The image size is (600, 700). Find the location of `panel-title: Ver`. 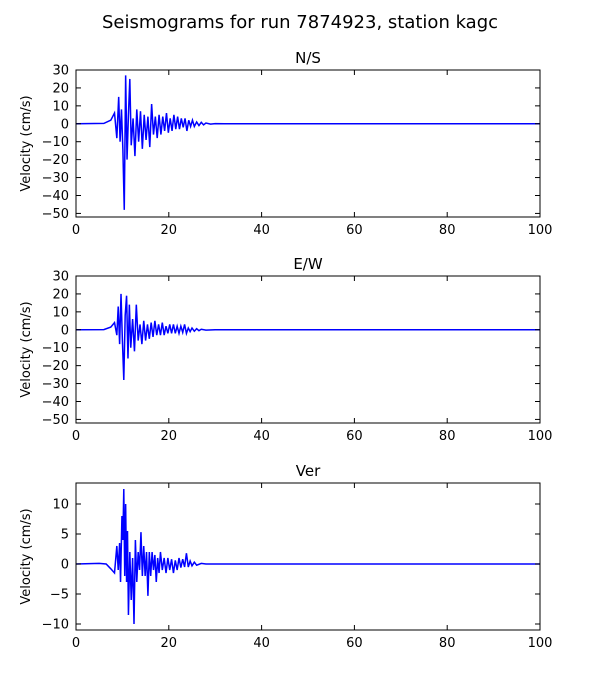

panel-title: Ver is located at coordinates (308, 471).